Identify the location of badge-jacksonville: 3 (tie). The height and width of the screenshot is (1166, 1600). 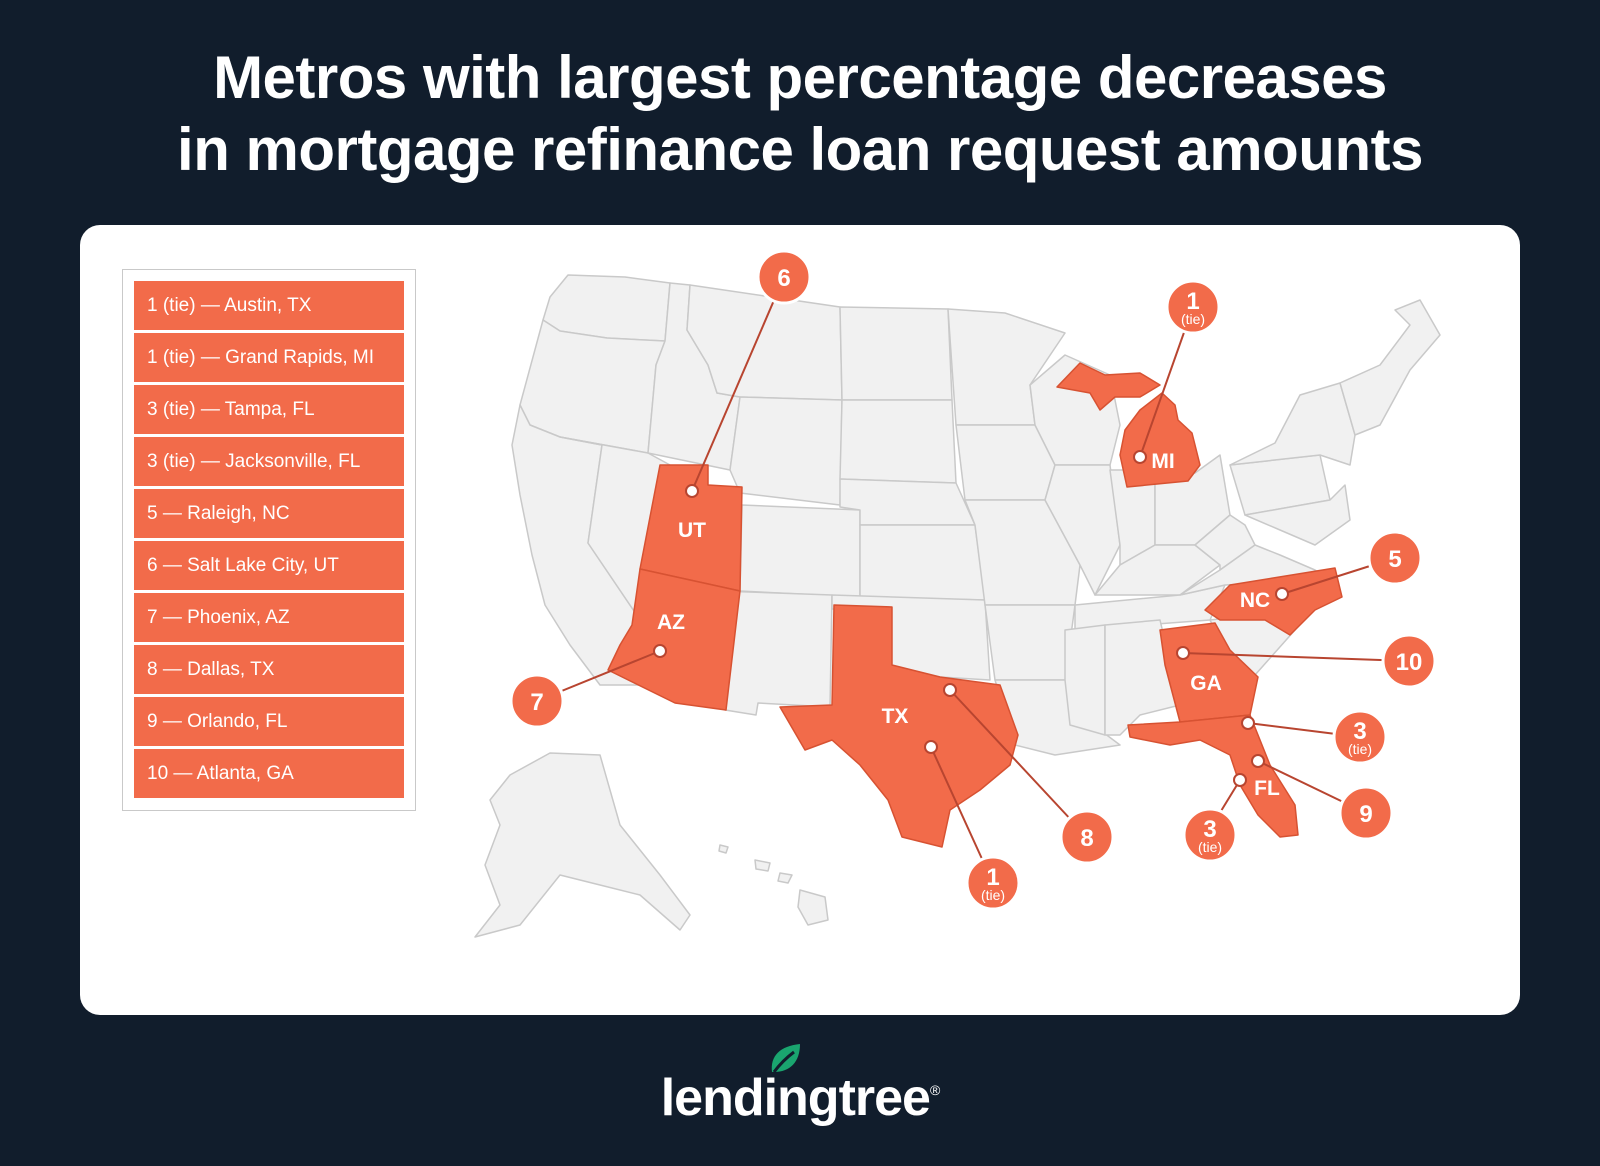
(1360, 737).